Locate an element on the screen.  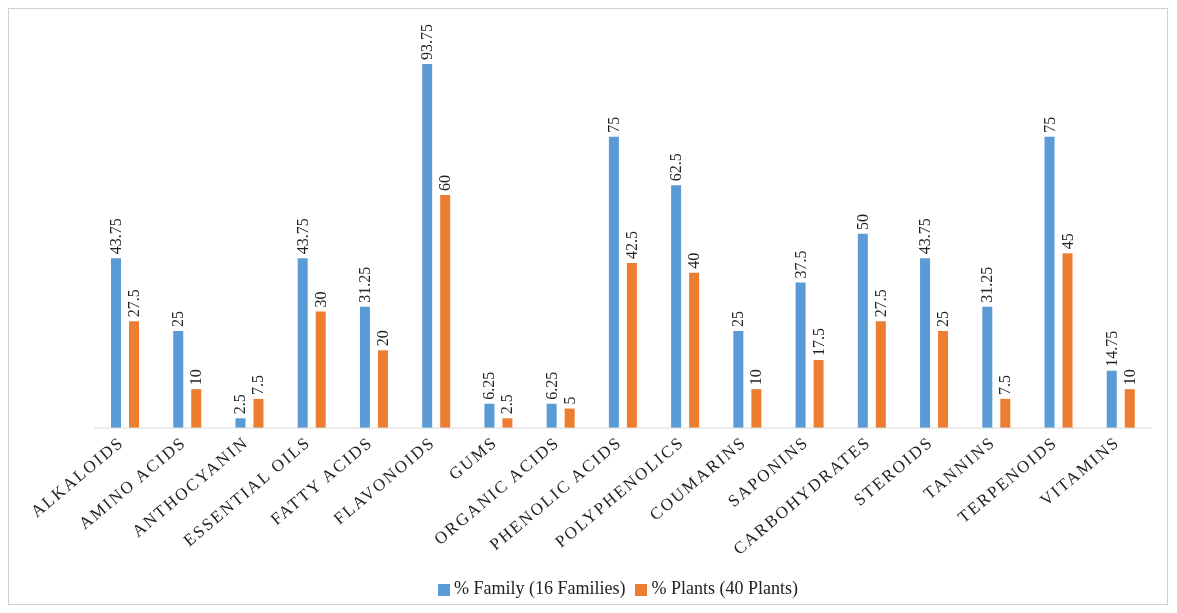
data-label: 14.75 is located at coordinates (1111, 348).